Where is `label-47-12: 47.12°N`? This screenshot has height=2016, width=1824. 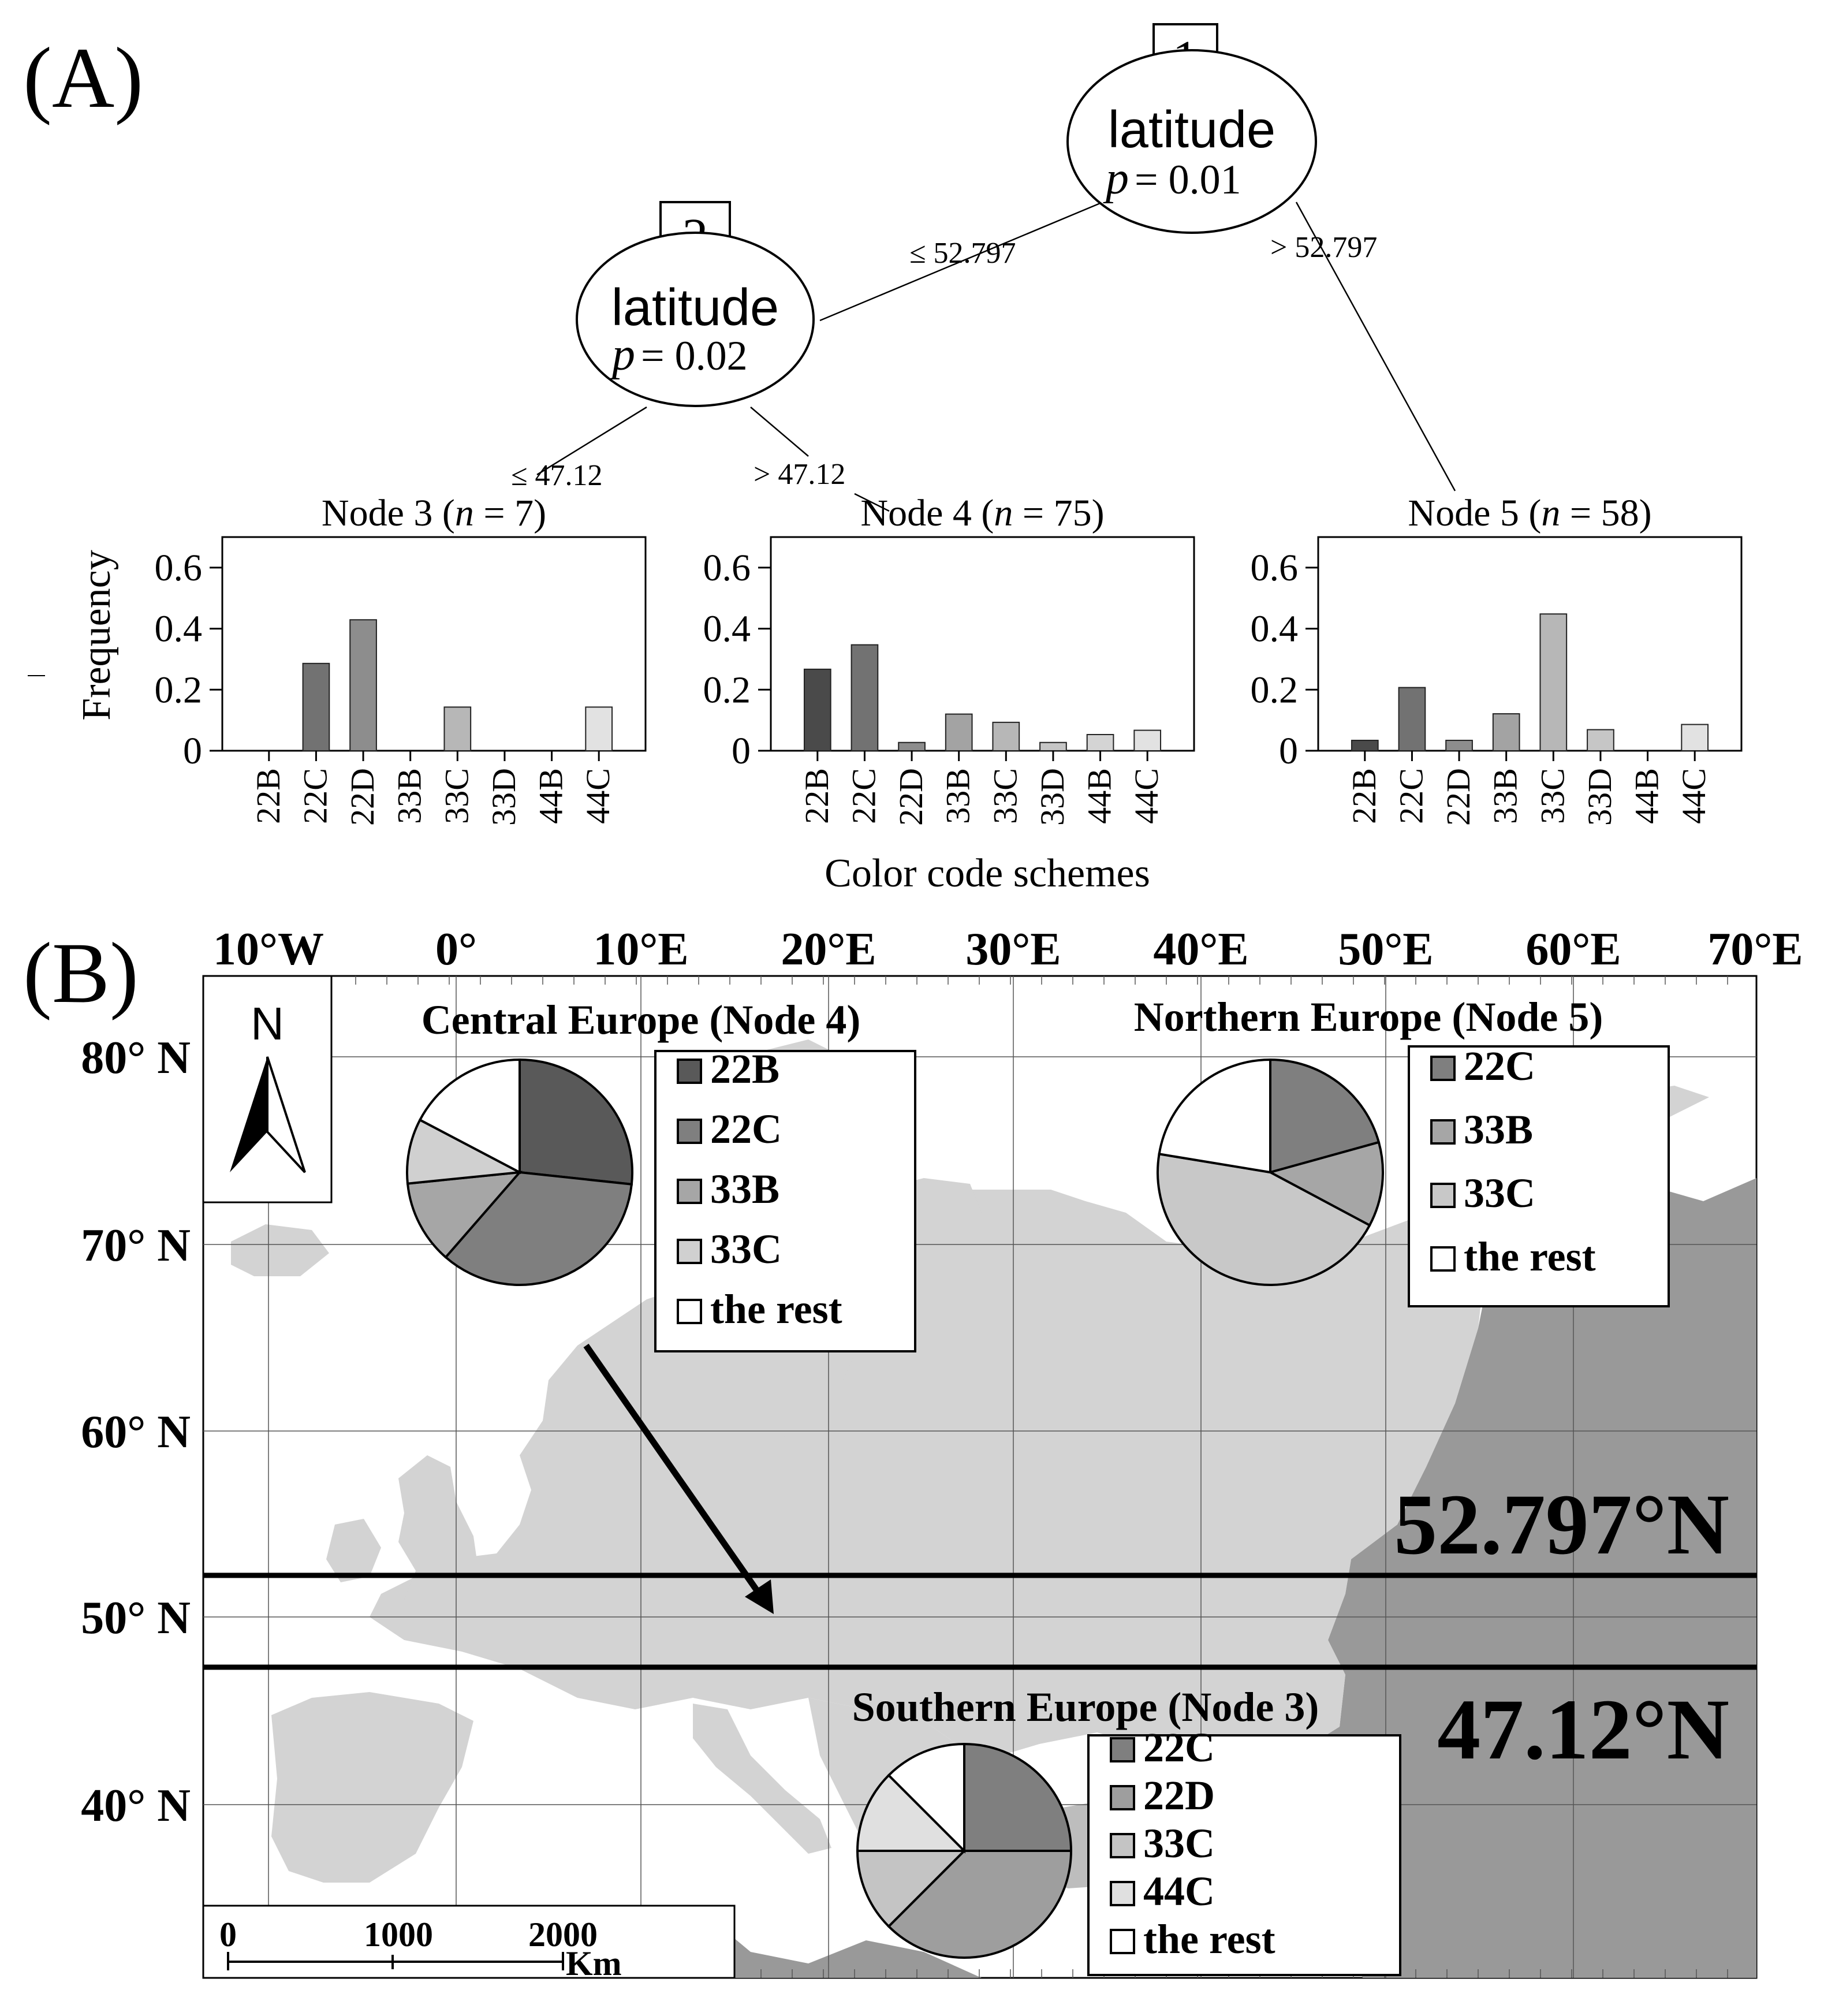
label-47-12: 47.12°N is located at coordinates (1583, 1730).